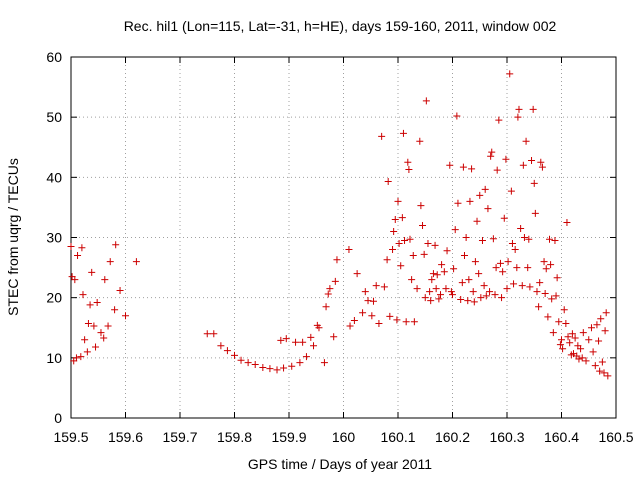 The image size is (640, 480). I want to click on x-tick-label: 159.6, so click(125, 437).